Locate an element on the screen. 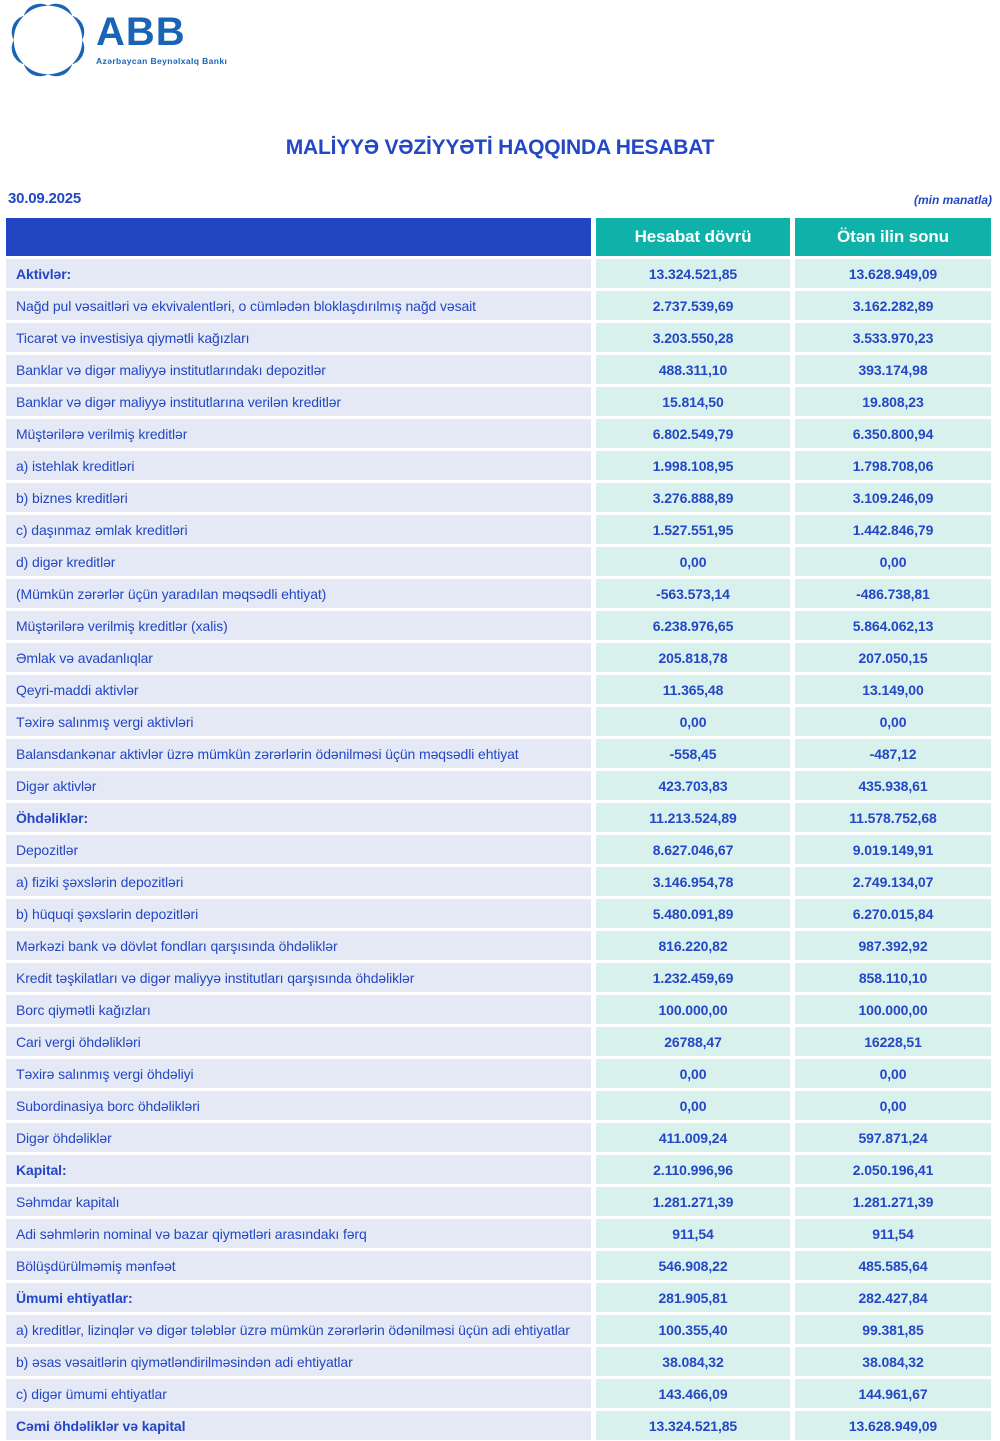 This screenshot has width=1000, height=1441. row-label: Ümumi ehtiyatlar: is located at coordinates (298, 1297).